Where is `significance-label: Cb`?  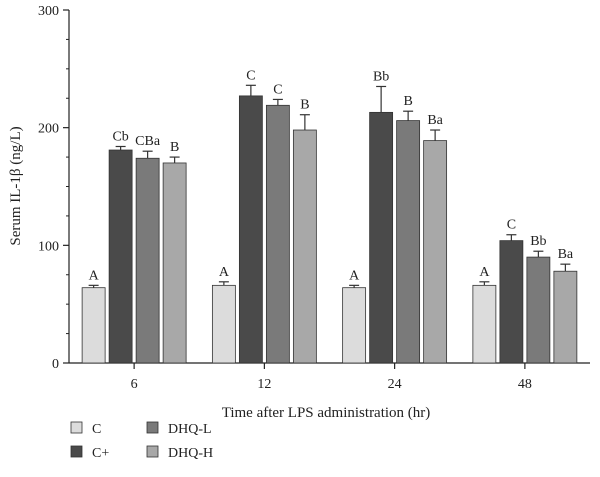 significance-label: Cb is located at coordinates (120, 136).